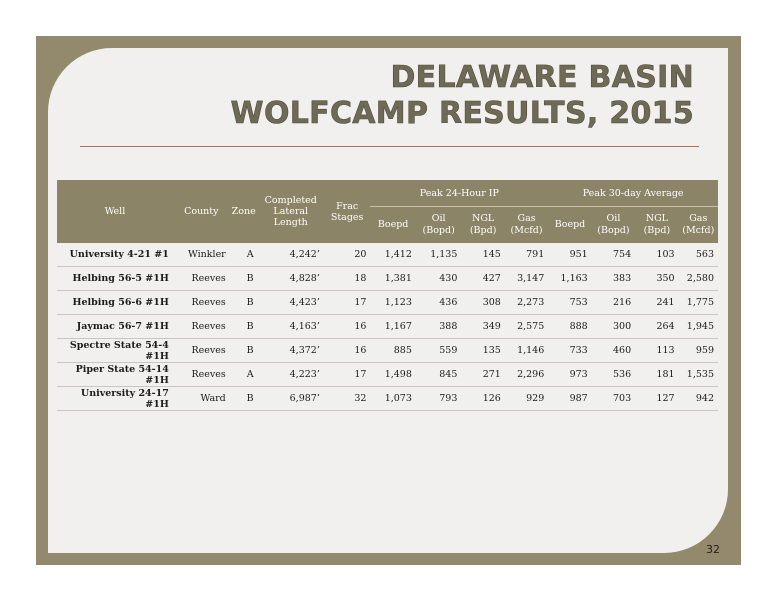 This screenshot has width=776, height=600. What do you see at coordinates (657, 326) in the screenshot?
I see `cell-avg-ngl: 264` at bounding box center [657, 326].